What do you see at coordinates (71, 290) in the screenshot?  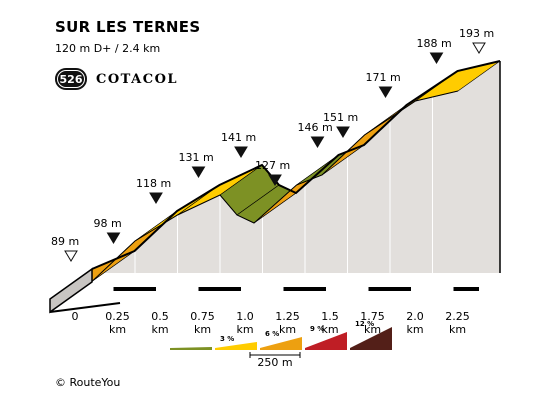 I see `profile-start-block` at bounding box center [71, 290].